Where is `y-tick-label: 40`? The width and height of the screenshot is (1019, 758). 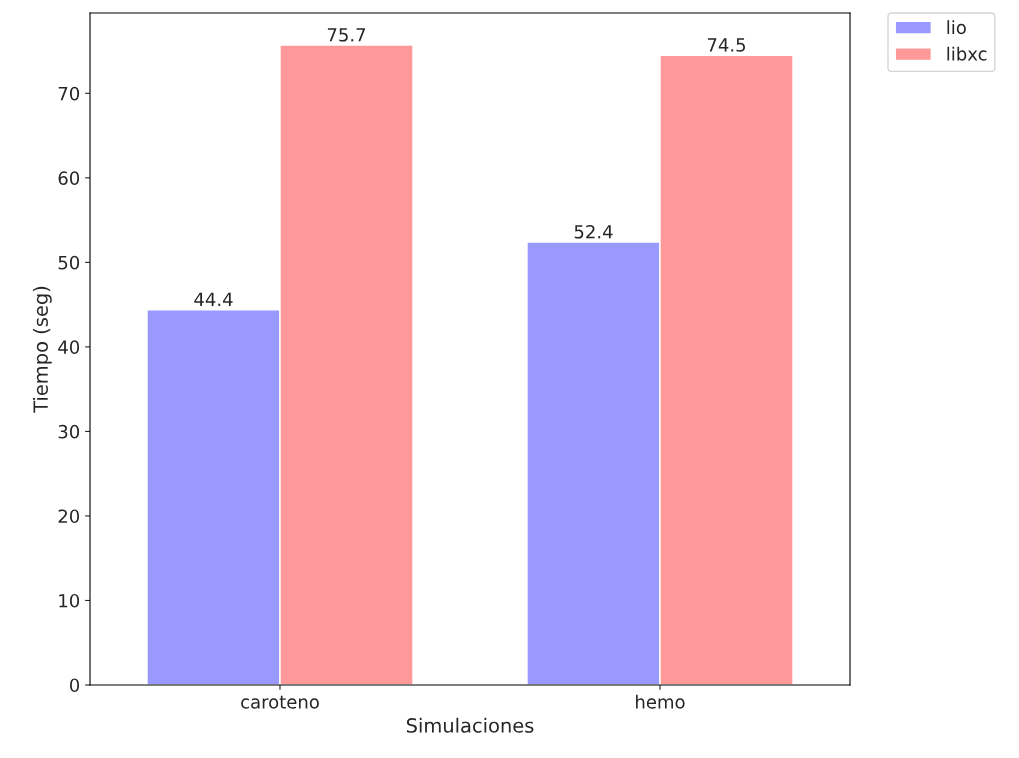
y-tick-label: 40 is located at coordinates (69, 347).